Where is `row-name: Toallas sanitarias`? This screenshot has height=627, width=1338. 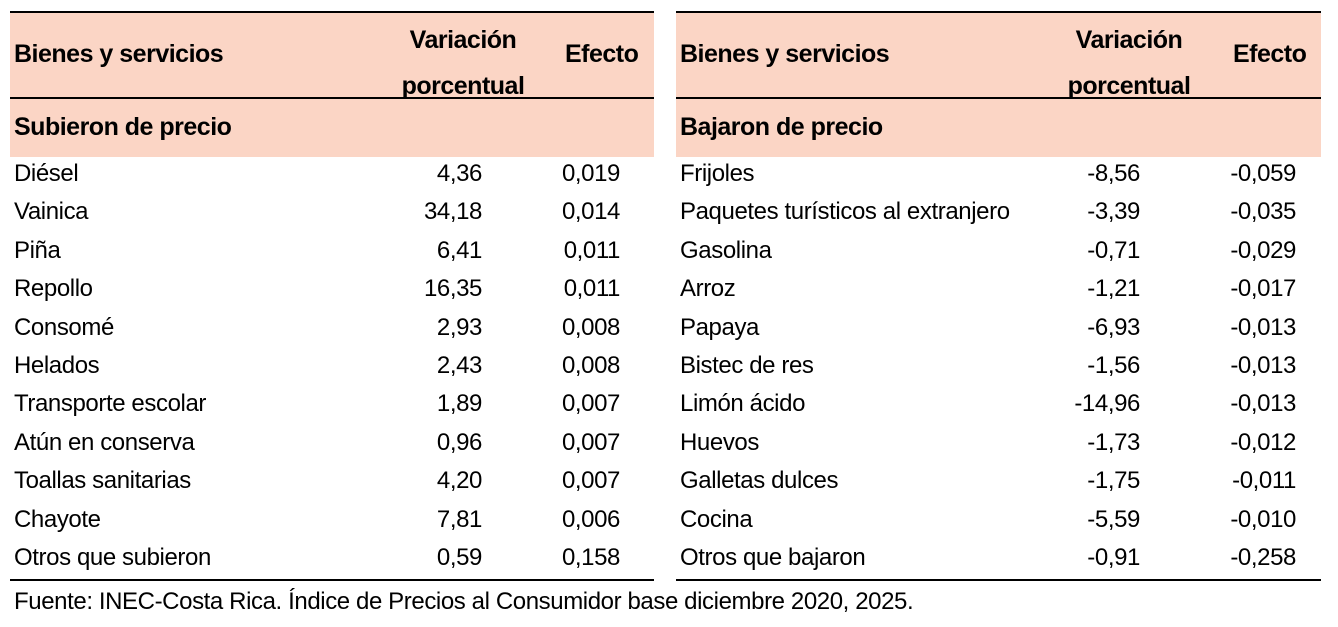
row-name: Toallas sanitarias is located at coordinates (102, 481).